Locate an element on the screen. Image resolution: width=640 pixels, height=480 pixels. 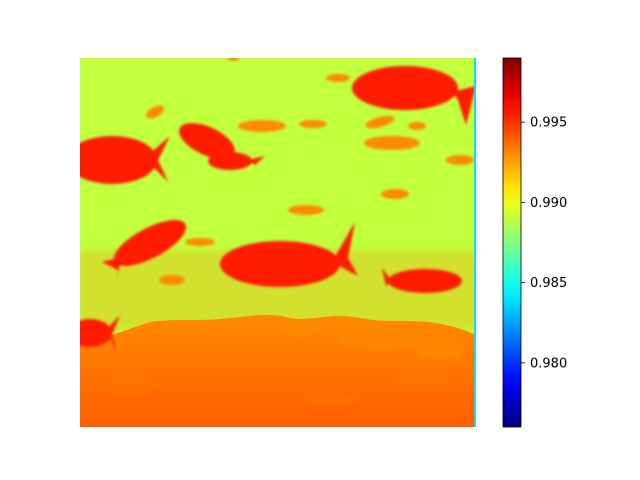
colorbar-tick-label: 0.985 is located at coordinates (548, 283).